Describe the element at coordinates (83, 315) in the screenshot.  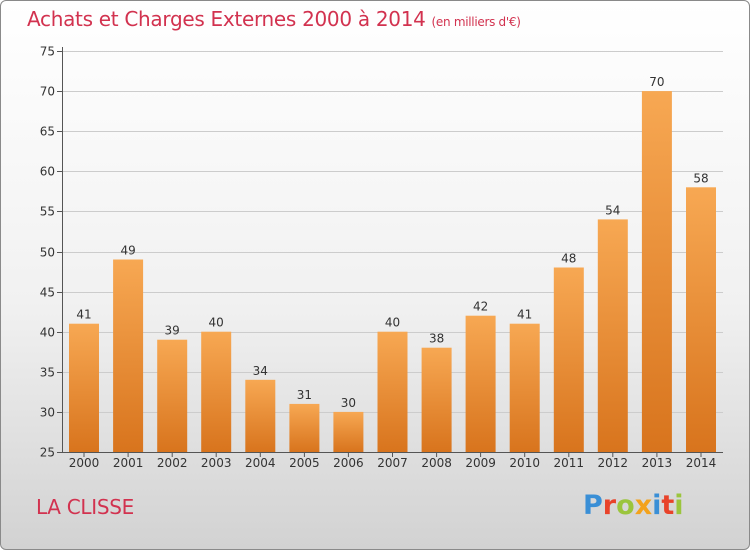
I see `data-label-2000: 41` at that location.